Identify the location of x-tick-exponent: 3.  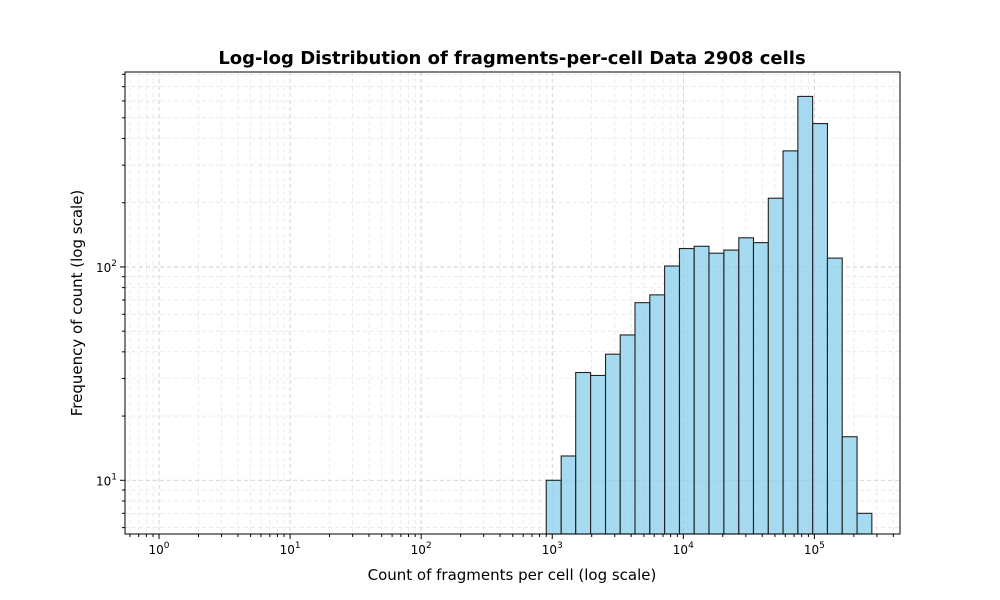
(560, 546).